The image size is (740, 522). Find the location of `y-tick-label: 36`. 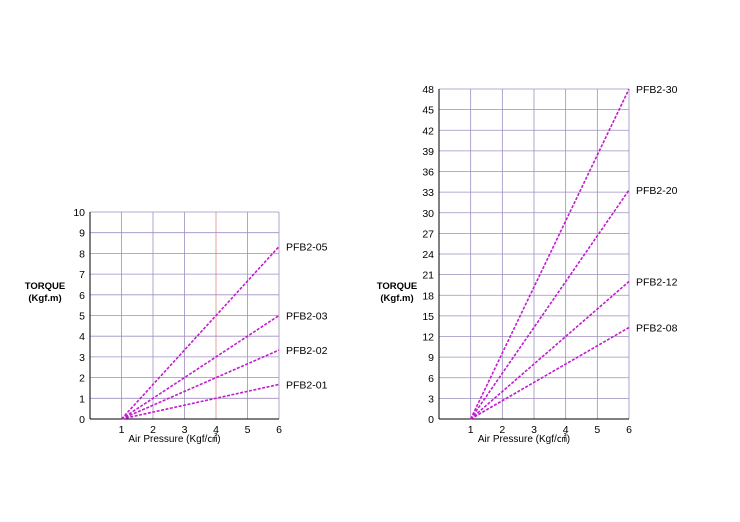

y-tick-label: 36 is located at coordinates (428, 173).